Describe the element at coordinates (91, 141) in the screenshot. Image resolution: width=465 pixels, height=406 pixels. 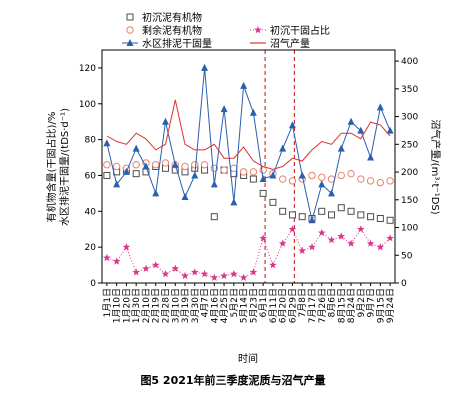
I see `y-left-tick-label: 80` at that location.